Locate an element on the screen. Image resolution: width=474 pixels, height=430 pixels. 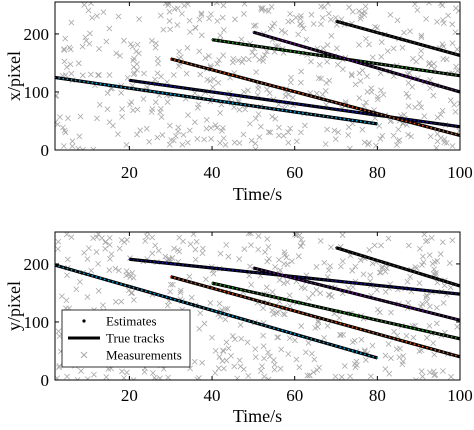
x-tick-label: 80 is located at coordinates (377, 172).